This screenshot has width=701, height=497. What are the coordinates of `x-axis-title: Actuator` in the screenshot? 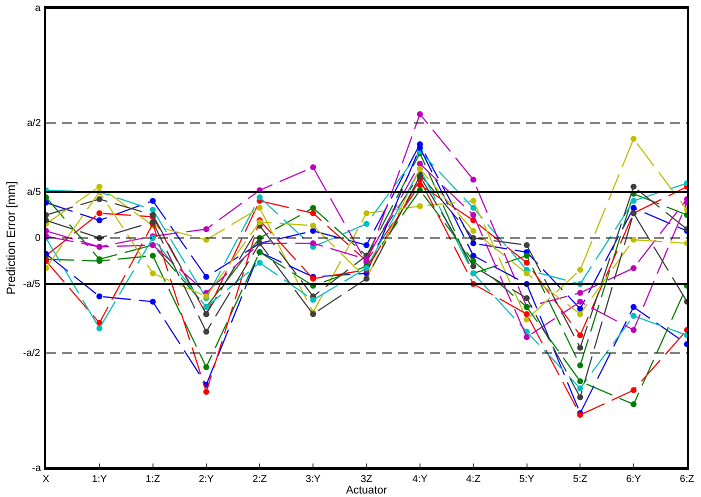 It's located at (367, 490).